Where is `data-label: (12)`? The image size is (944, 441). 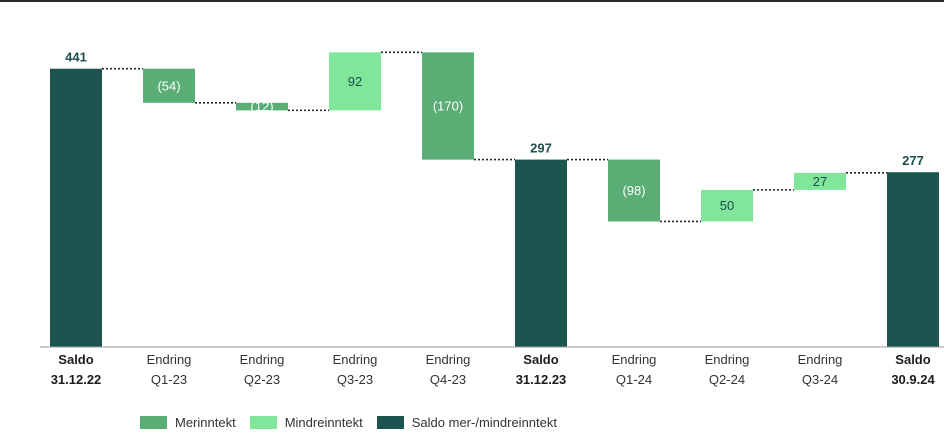
data-label: (12) is located at coordinates (261, 106).